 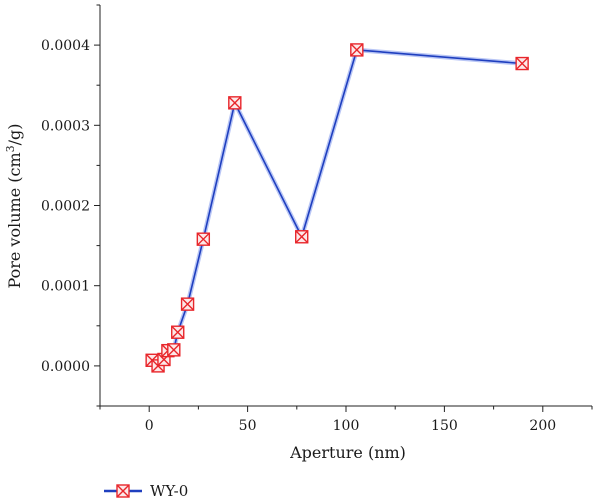 I want to click on x-tick-label: 0, so click(x=149, y=426).